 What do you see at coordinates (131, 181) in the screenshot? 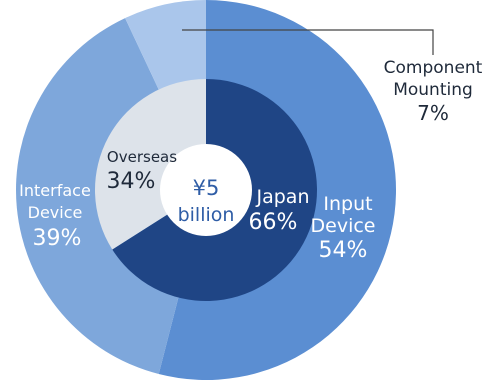
I see `label-overseas-value: 34%` at bounding box center [131, 181].